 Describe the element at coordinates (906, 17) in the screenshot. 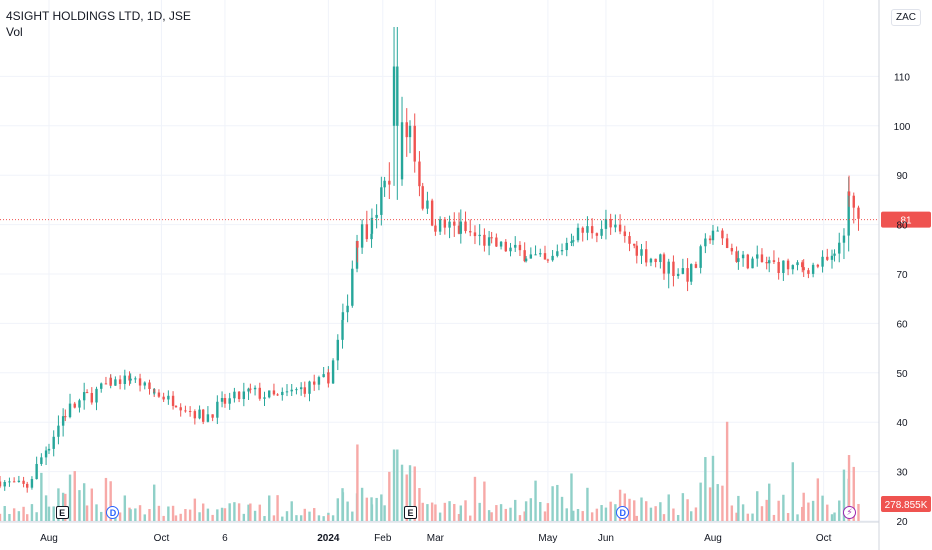

I see `currency-button: ZAC` at that location.